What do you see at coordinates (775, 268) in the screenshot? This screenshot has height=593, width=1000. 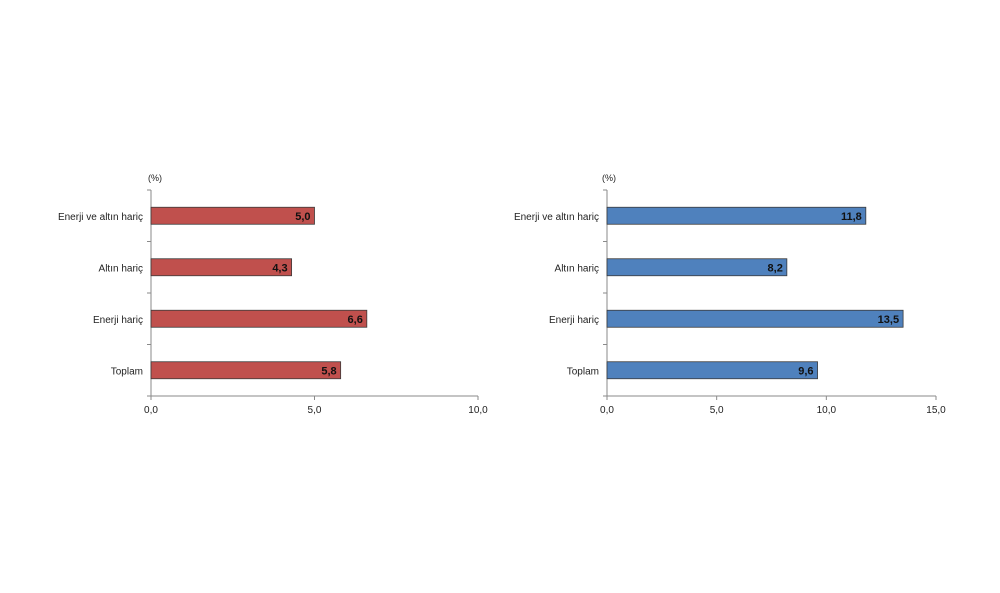 I see `right-bar-value-label: 8,2` at bounding box center [775, 268].